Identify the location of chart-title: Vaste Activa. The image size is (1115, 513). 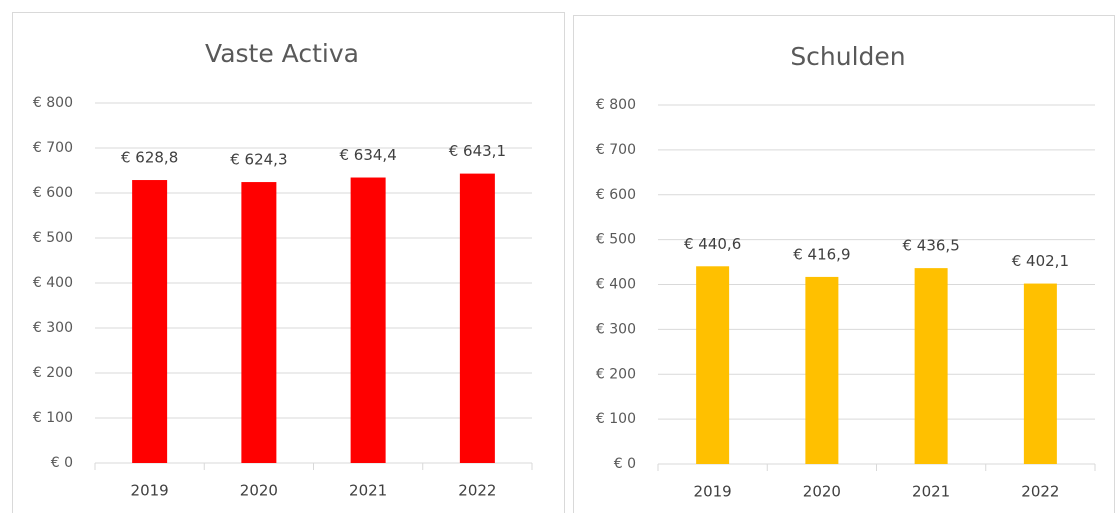
(282, 53).